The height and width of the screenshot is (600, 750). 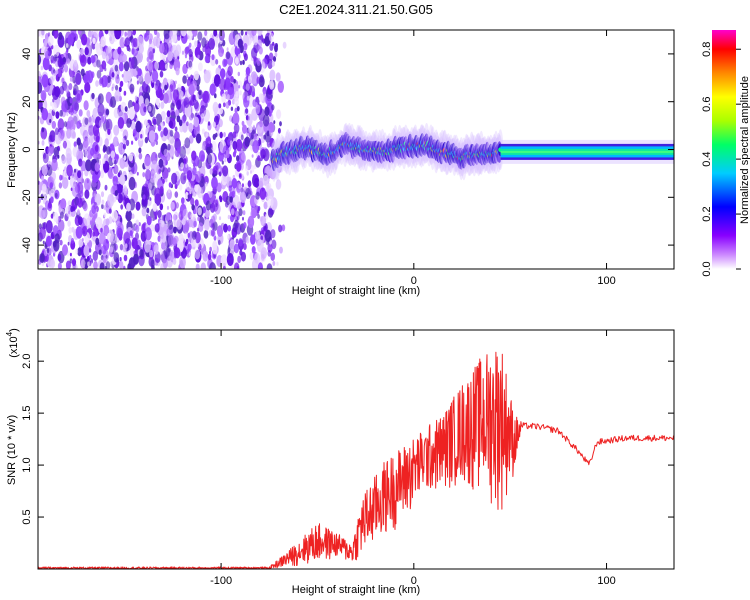 What do you see at coordinates (9, 333) in the screenshot?
I see `snr-scale-exp: 4` at bounding box center [9, 333].